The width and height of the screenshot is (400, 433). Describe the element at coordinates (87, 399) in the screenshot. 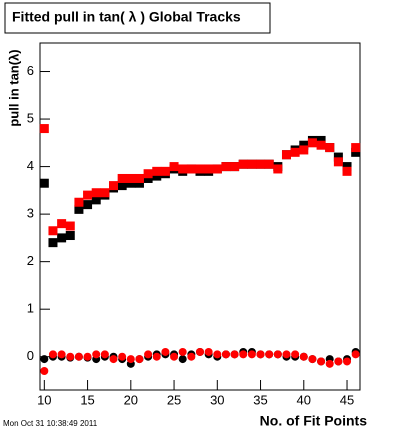

I see `x-tick-label: 15` at that location.